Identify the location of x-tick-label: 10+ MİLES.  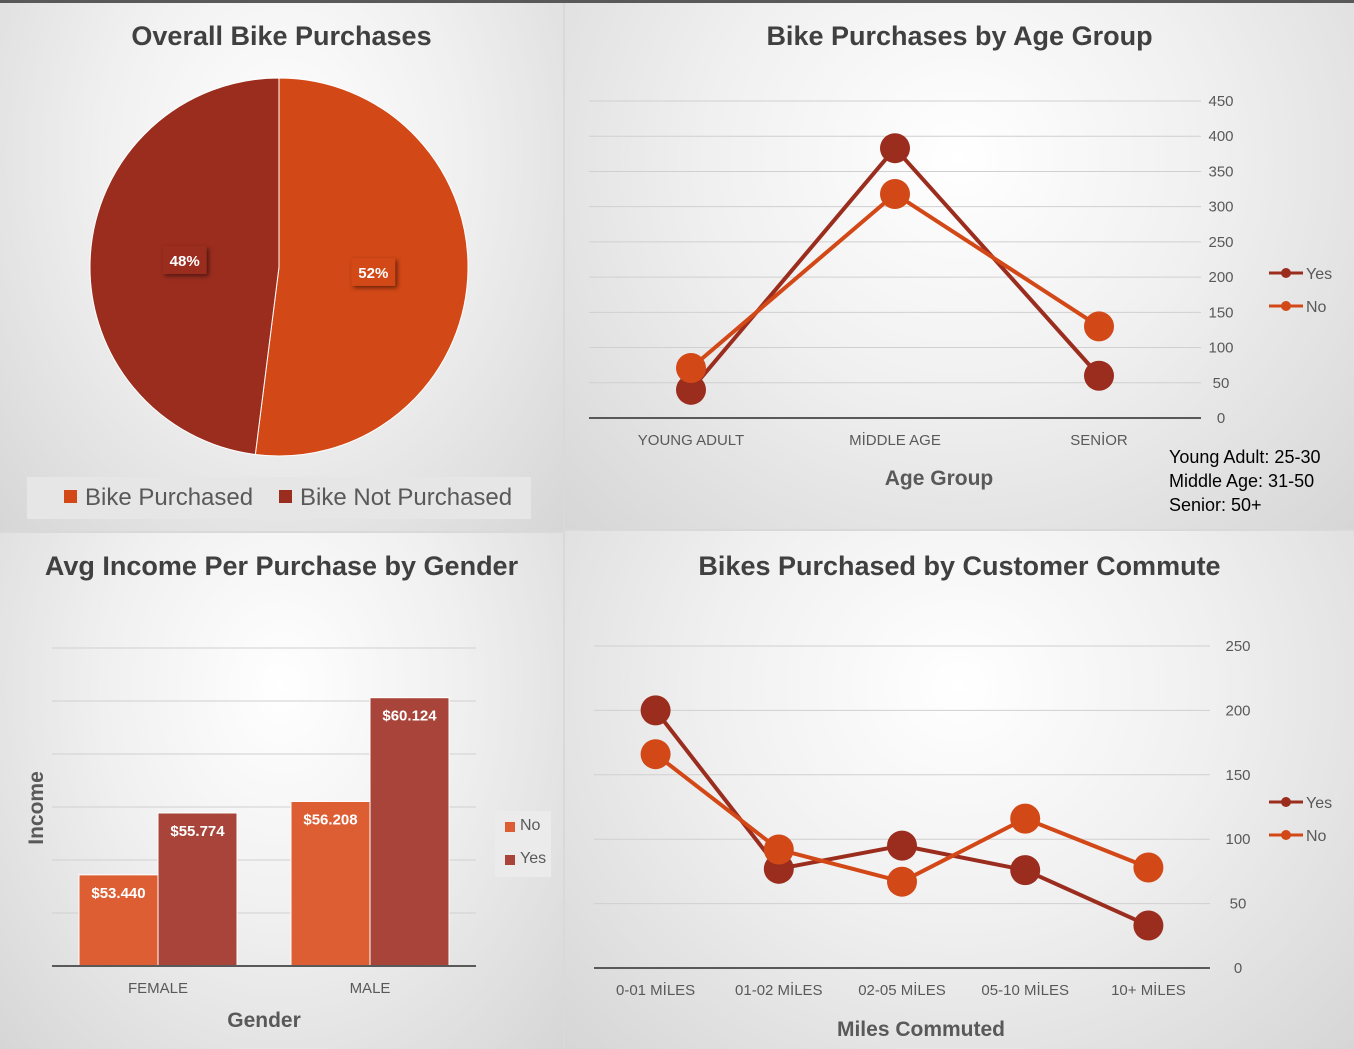
(1148, 990).